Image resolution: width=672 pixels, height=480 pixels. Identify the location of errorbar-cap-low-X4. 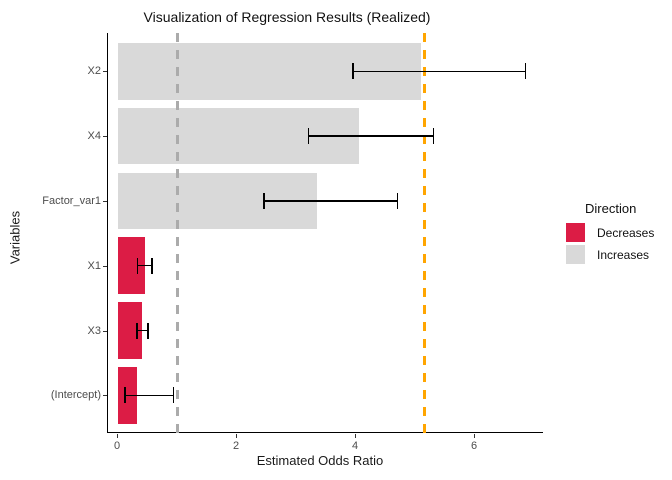
(308, 136).